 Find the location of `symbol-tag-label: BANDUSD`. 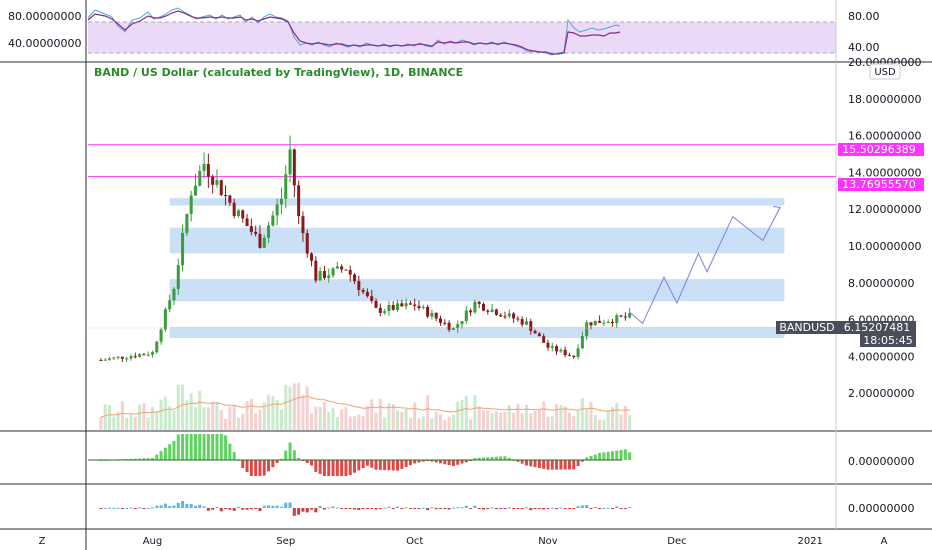

symbol-tag-label: BANDUSD is located at coordinates (806, 327).